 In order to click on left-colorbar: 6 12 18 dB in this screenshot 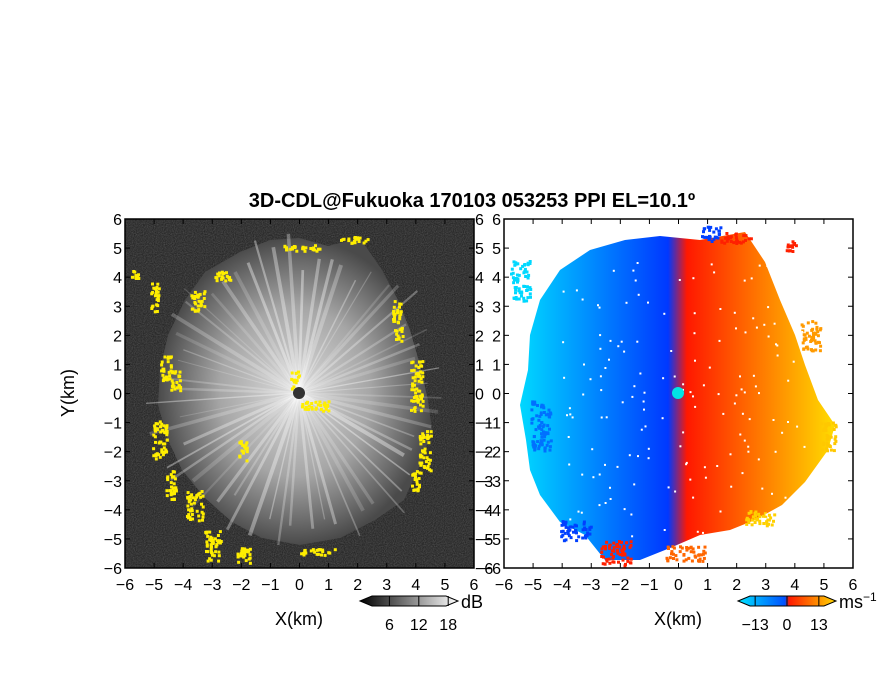, I will do `click(420, 613)`.